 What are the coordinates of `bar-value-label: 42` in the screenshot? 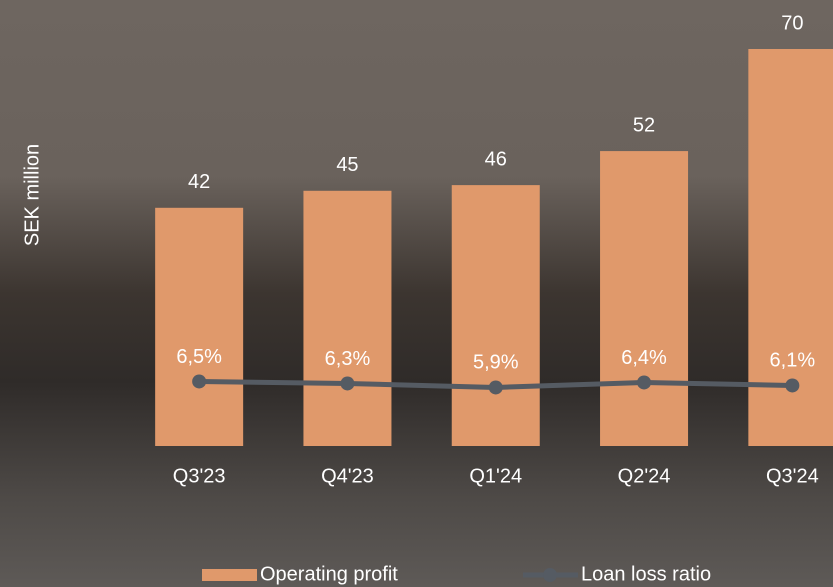 It's located at (199, 182).